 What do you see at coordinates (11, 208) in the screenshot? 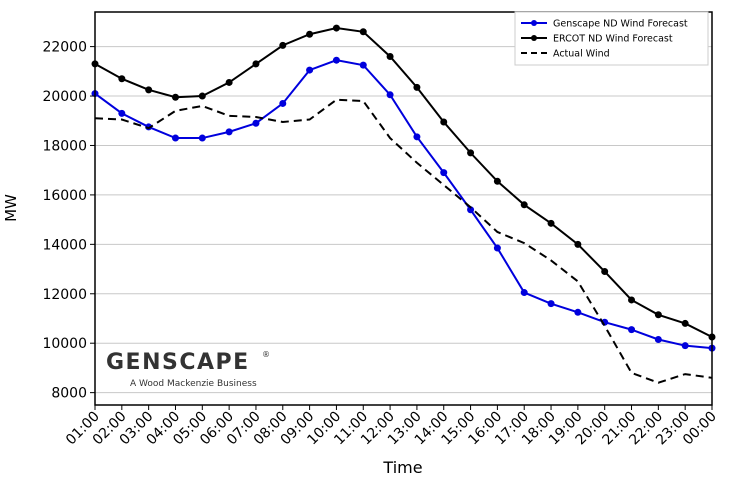
I see `y-axis-label: MW` at bounding box center [11, 208].